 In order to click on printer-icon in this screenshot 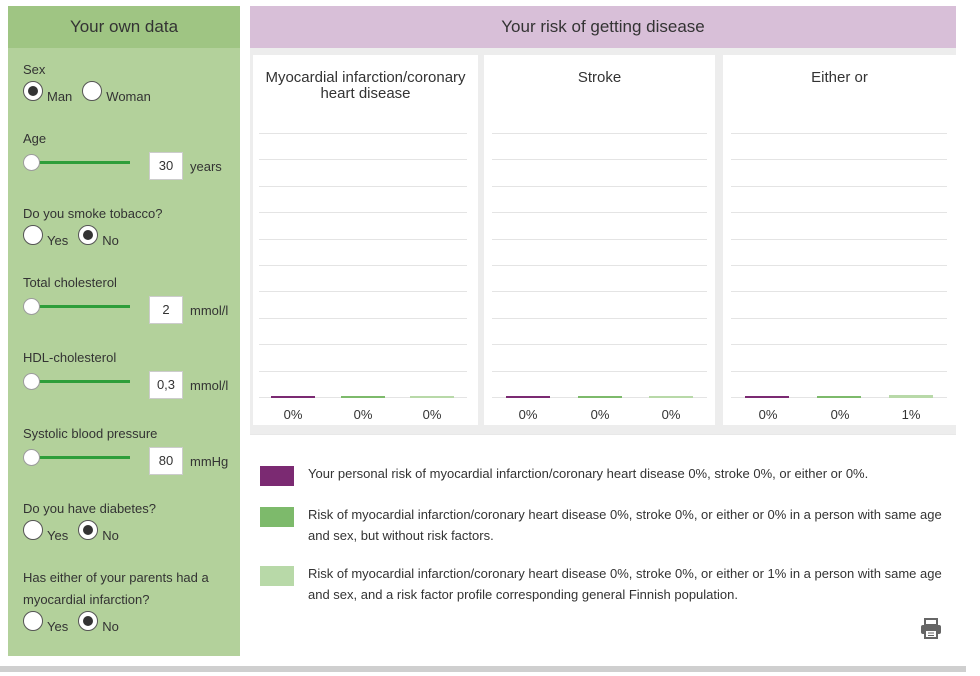, I will do `click(931, 628)`.